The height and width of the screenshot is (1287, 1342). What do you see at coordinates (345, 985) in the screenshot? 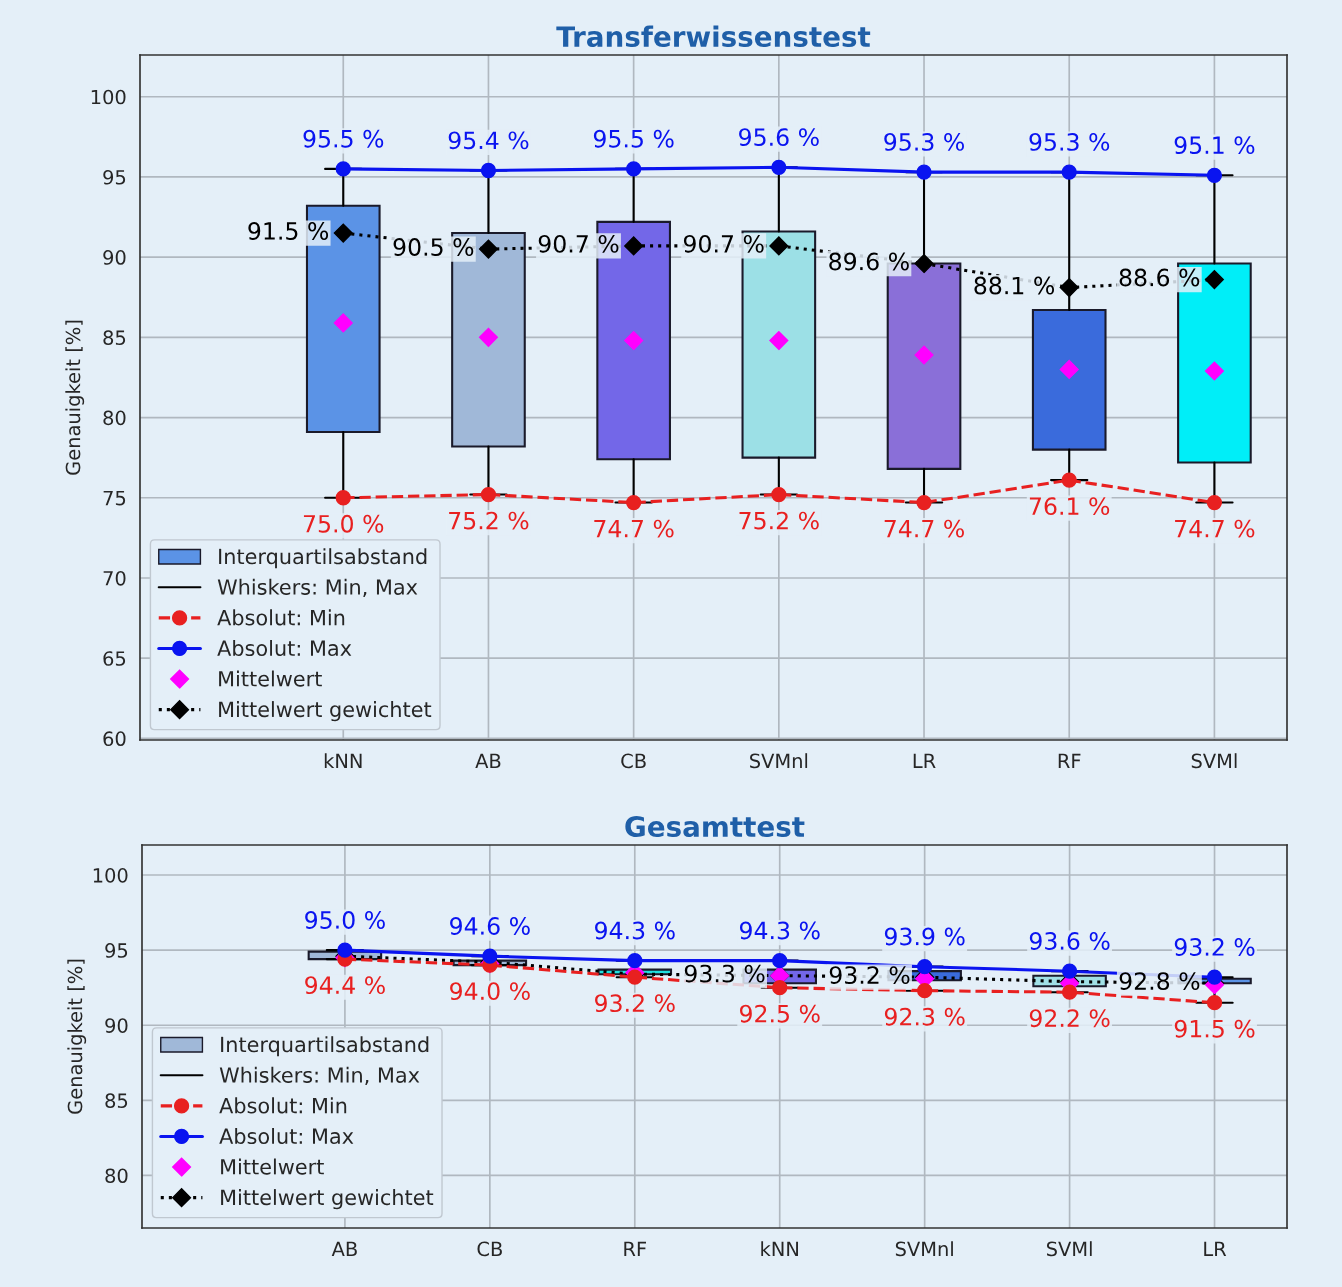
I see `data-label: 94.4 %` at bounding box center [345, 985].